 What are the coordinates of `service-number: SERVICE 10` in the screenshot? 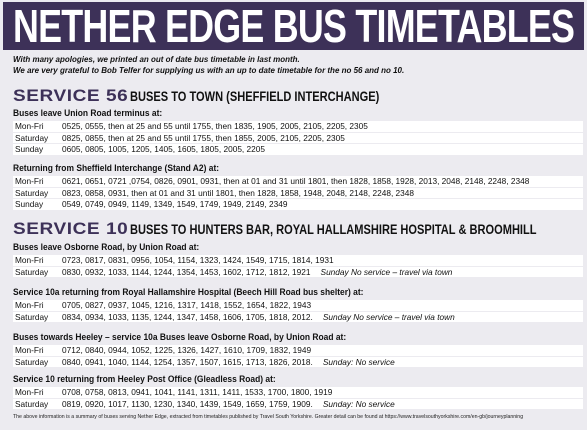 It's located at (71, 228).